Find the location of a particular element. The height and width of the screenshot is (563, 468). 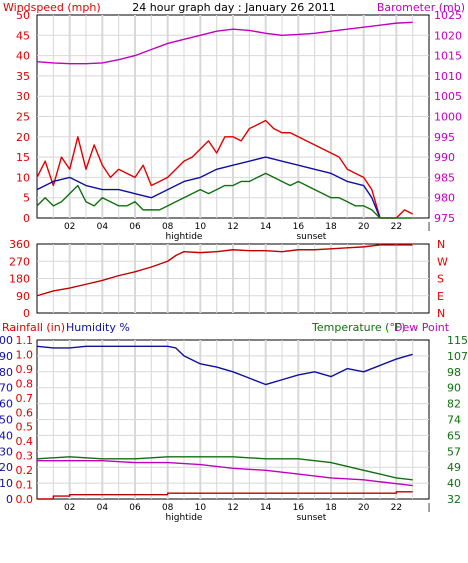

humidity-x-tick-label: 06 is located at coordinates (135, 508).